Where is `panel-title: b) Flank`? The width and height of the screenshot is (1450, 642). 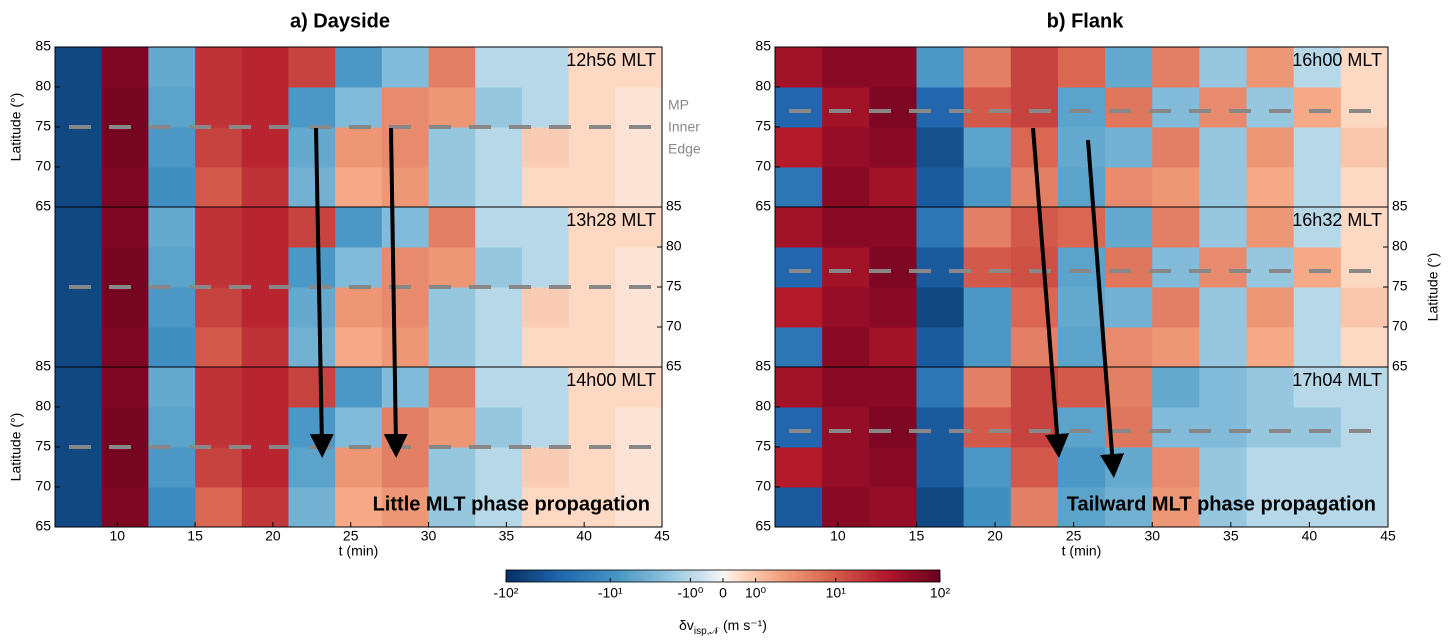 panel-title: b) Flank is located at coordinates (1086, 21).